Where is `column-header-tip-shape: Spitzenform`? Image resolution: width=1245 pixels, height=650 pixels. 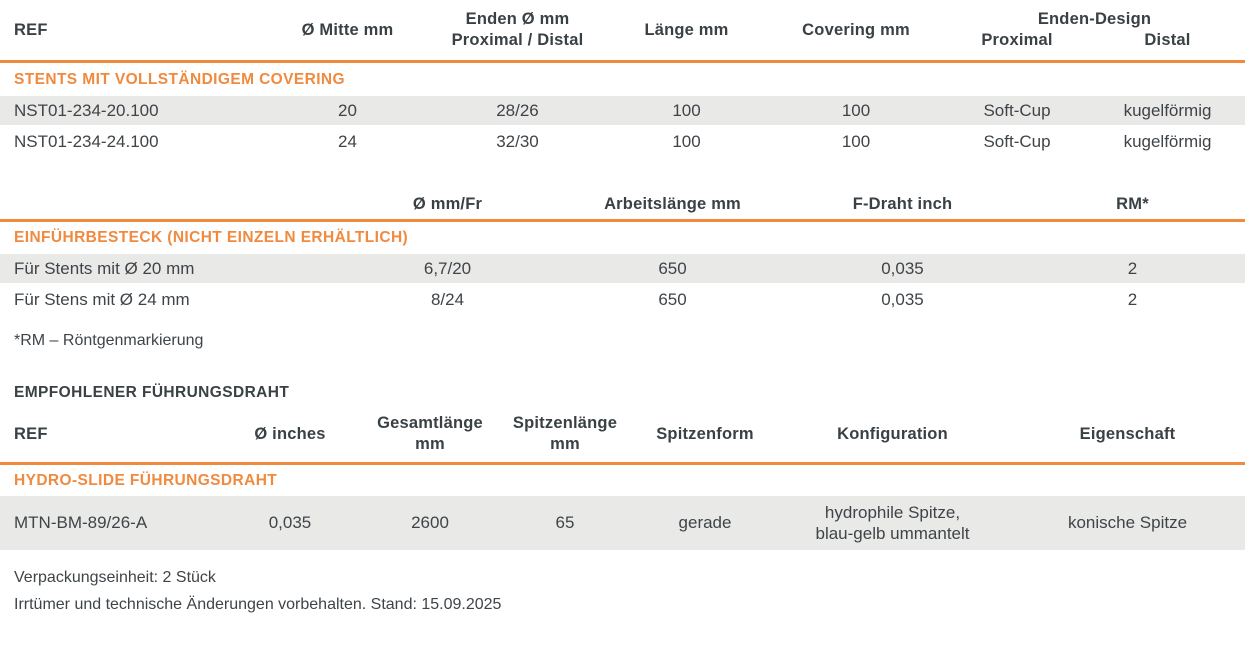
column-header-tip-shape: Spitzenform is located at coordinates (705, 433).